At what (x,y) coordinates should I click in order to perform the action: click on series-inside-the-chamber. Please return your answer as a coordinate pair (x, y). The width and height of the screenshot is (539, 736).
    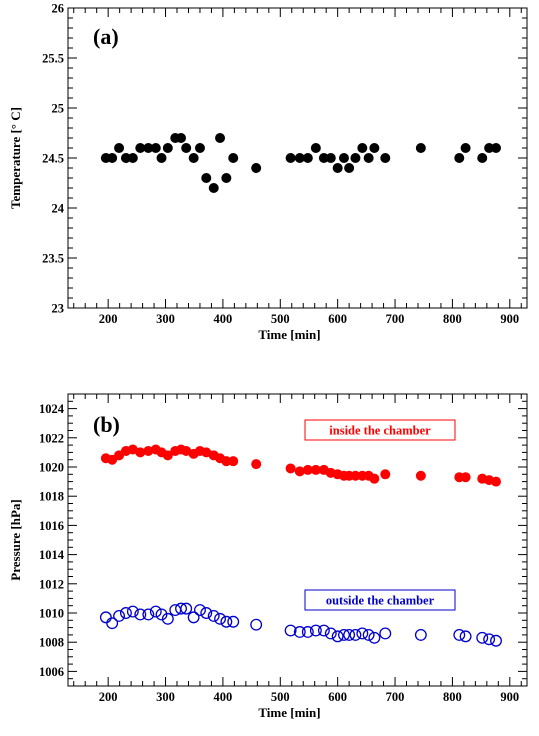
    Looking at the image, I should click on (301, 465).